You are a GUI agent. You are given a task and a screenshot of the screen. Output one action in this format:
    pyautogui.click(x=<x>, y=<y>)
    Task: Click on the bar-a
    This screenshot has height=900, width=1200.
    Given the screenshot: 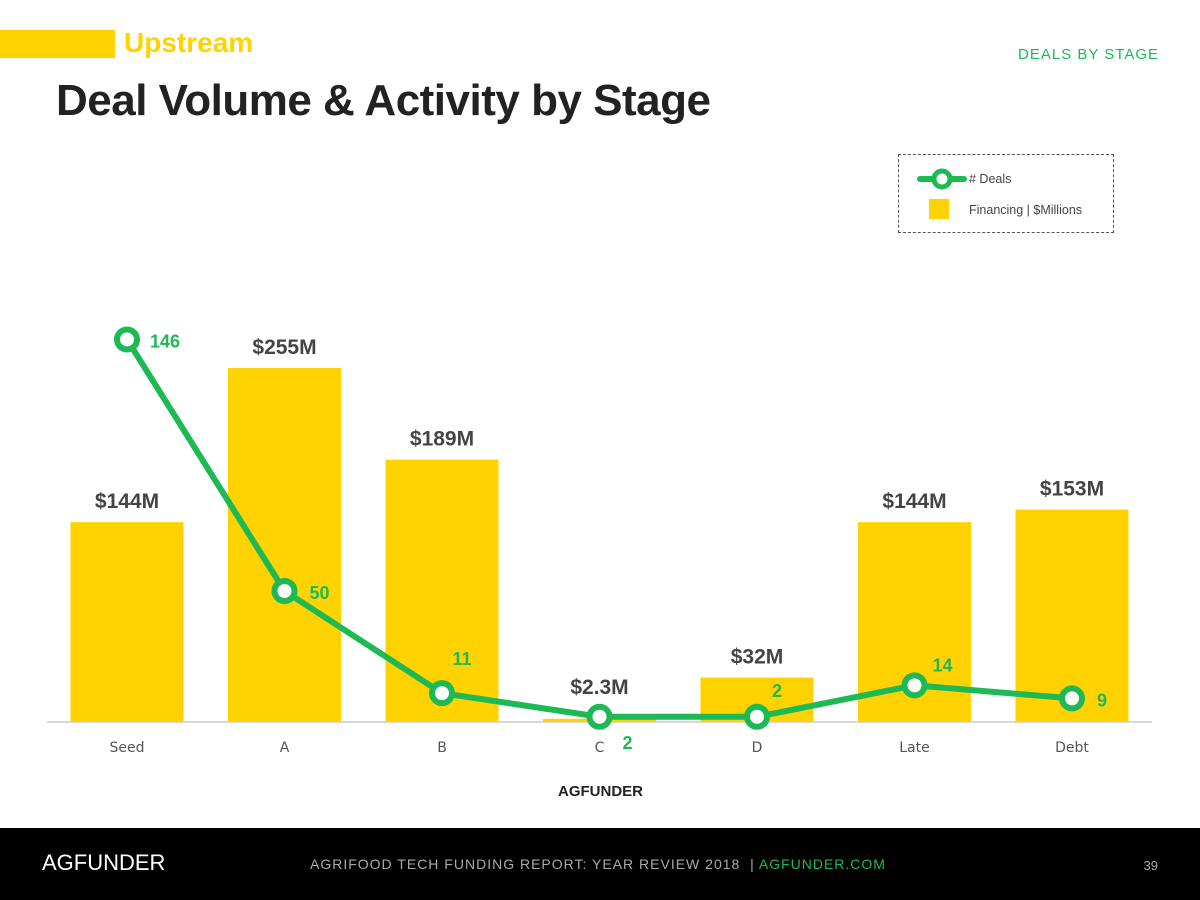 What is the action you would take?
    pyautogui.click(x=284, y=545)
    